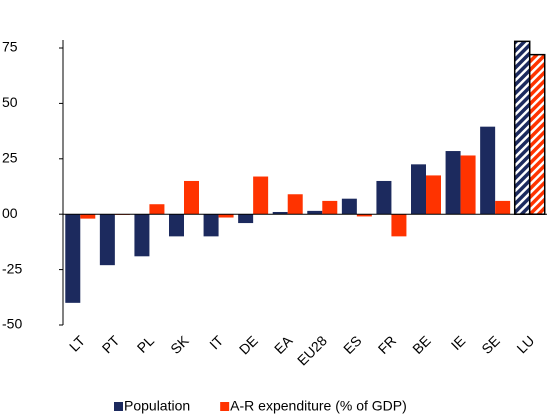 This screenshot has width=549, height=418. I want to click on x-tick-label: LT, so click(77, 343).